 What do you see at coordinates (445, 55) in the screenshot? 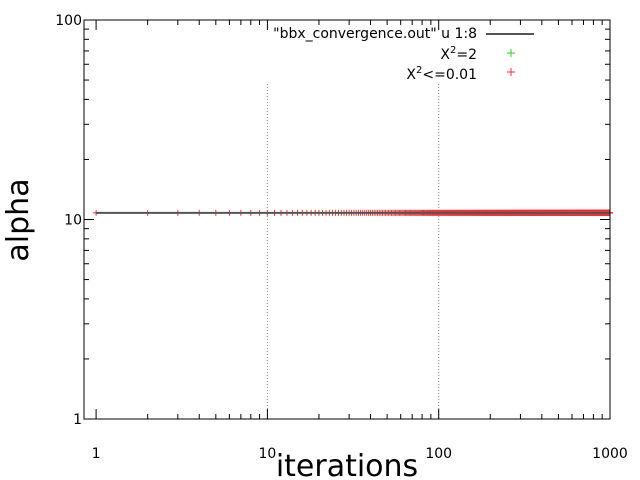
I see `legend-chi2-base: X` at bounding box center [445, 55].